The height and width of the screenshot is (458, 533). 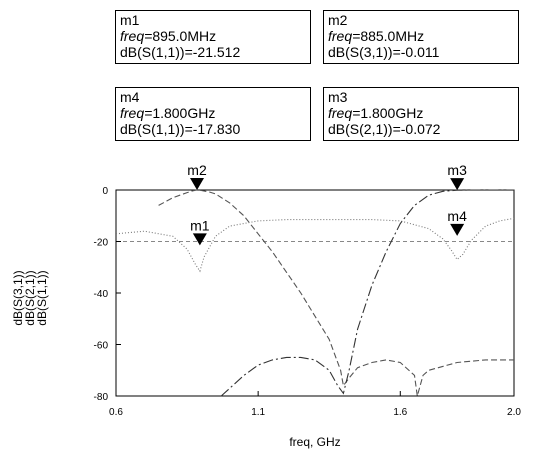 What do you see at coordinates (101, 243) in the screenshot?
I see `y-tick-label: -20` at bounding box center [101, 243].